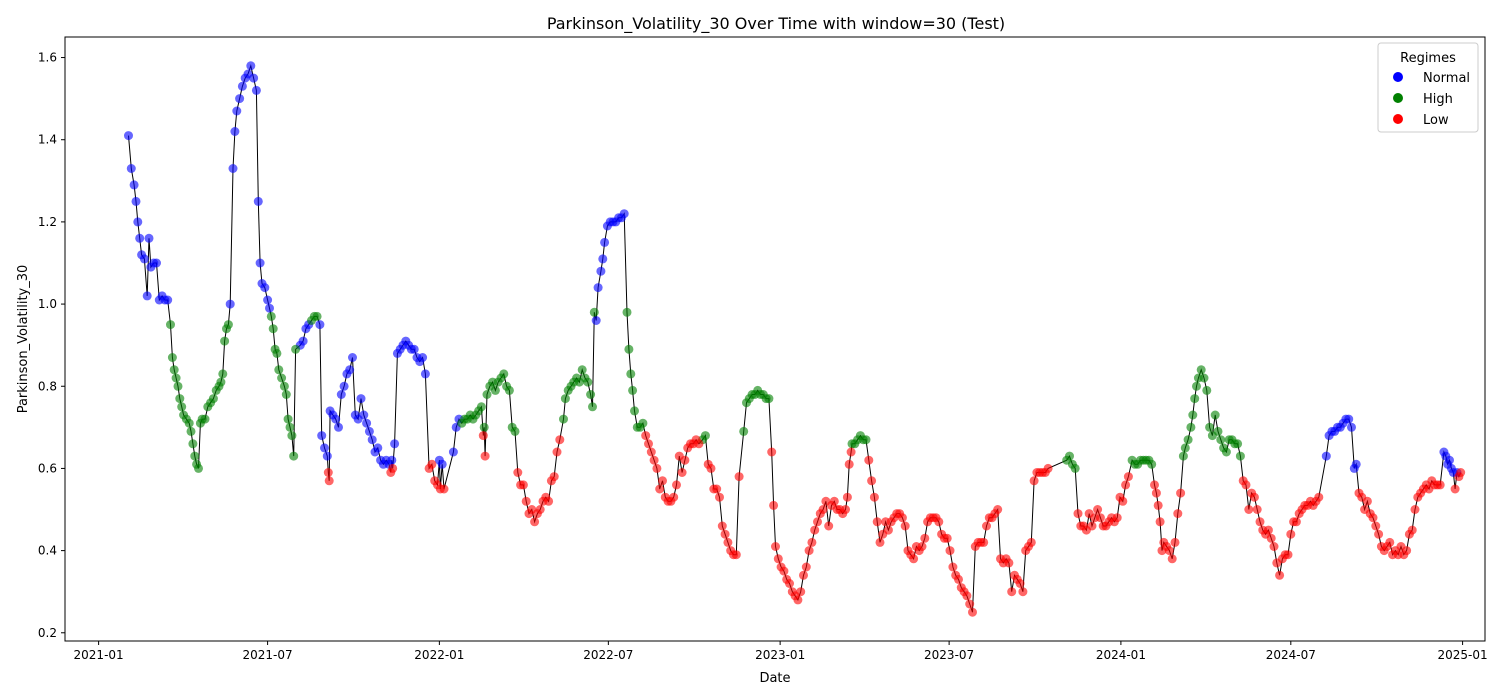  What do you see at coordinates (1428, 58) in the screenshot?
I see `legend-title: Regimes` at bounding box center [1428, 58].